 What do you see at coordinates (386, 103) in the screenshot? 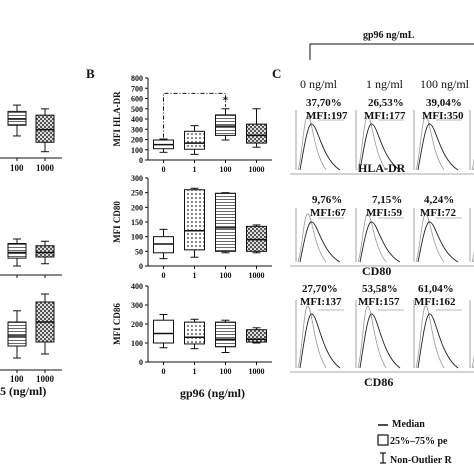
I see `hladr-pct-1: 26,53%` at bounding box center [386, 103].